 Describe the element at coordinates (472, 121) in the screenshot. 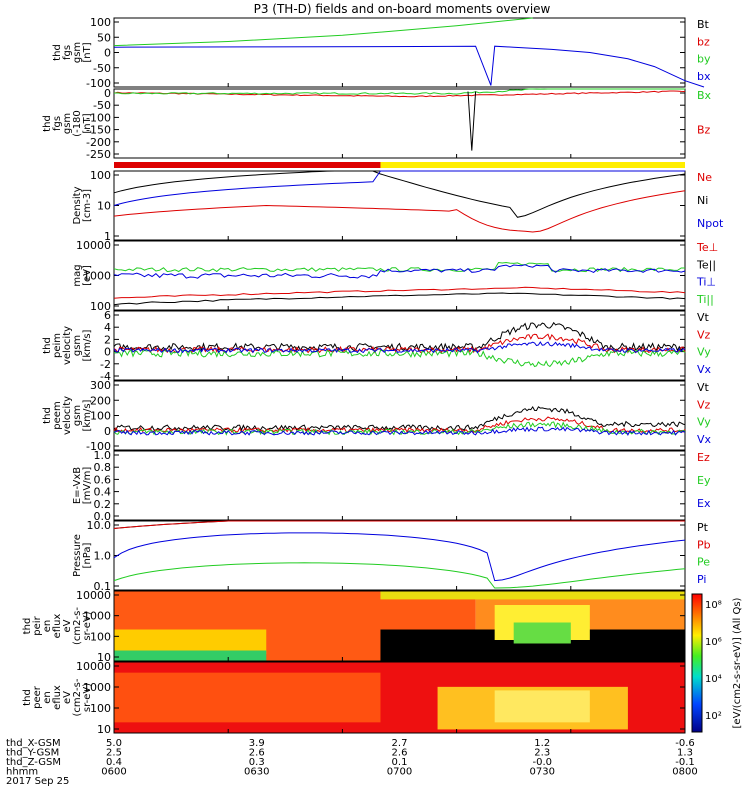

I see `trace-spike` at that location.